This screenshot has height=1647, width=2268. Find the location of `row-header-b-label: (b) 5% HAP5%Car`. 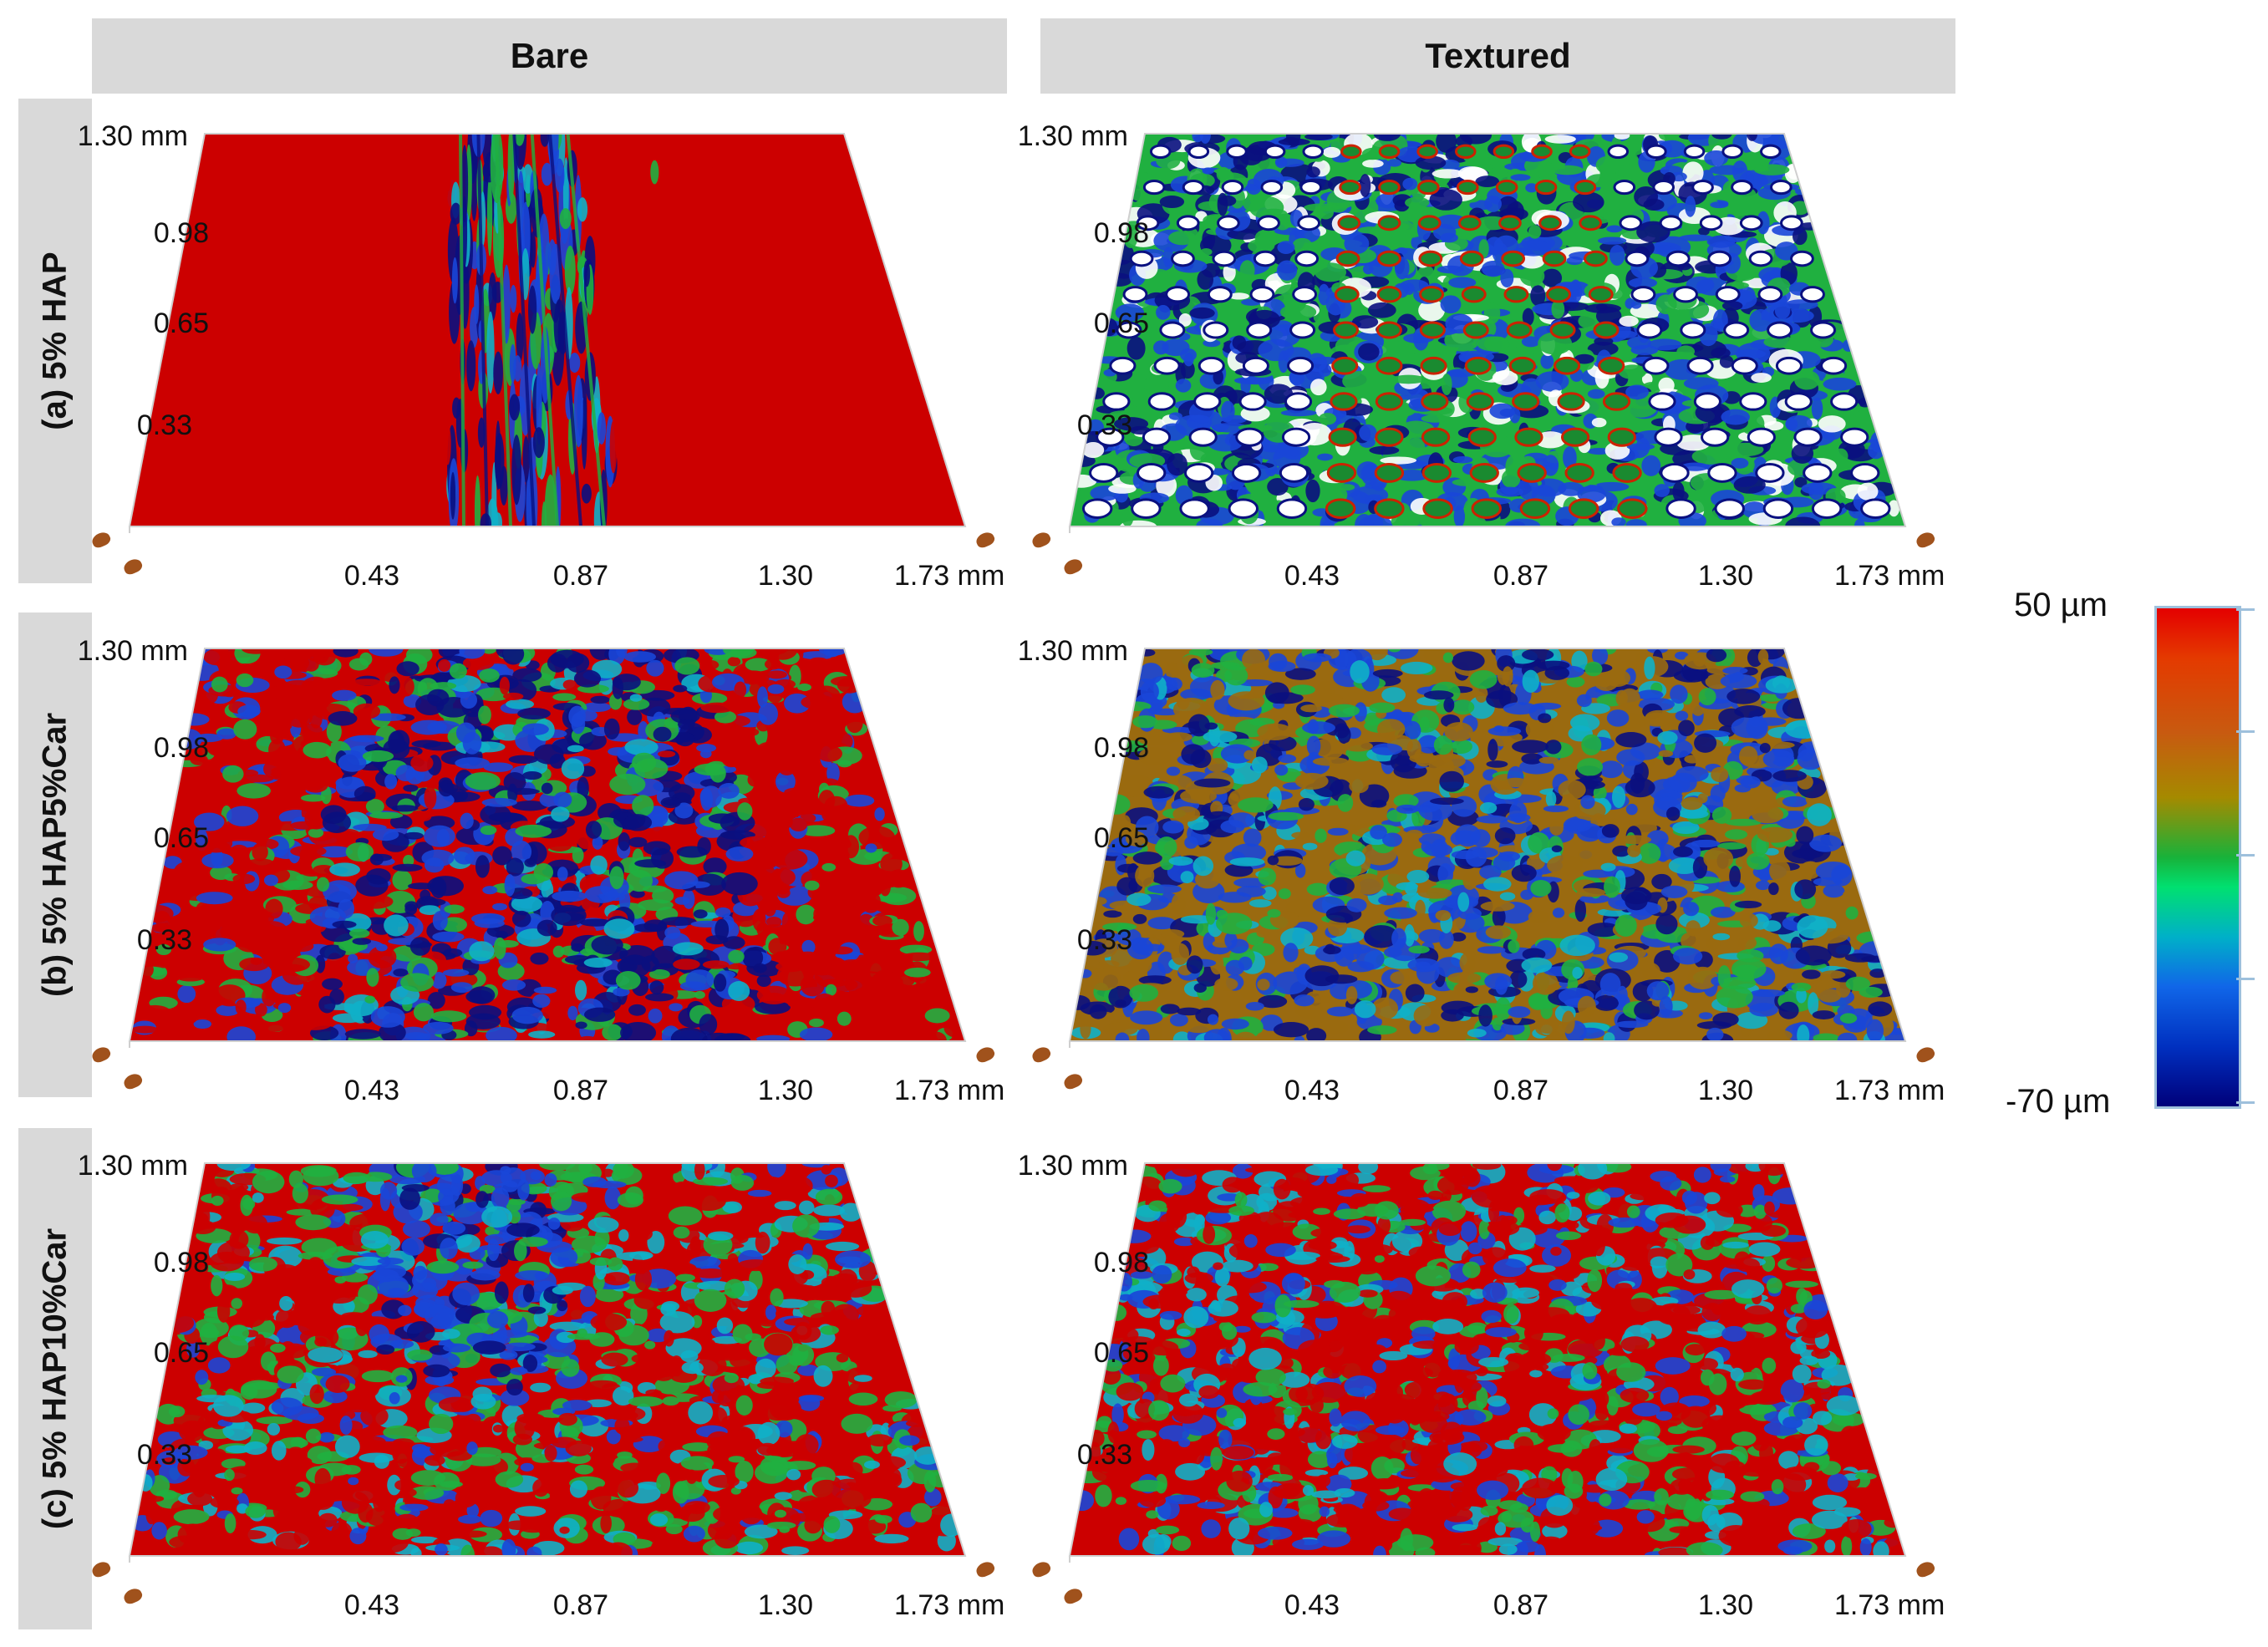

row-header-b-label: (b) 5% HAP5%Car is located at coordinates (55, 855).